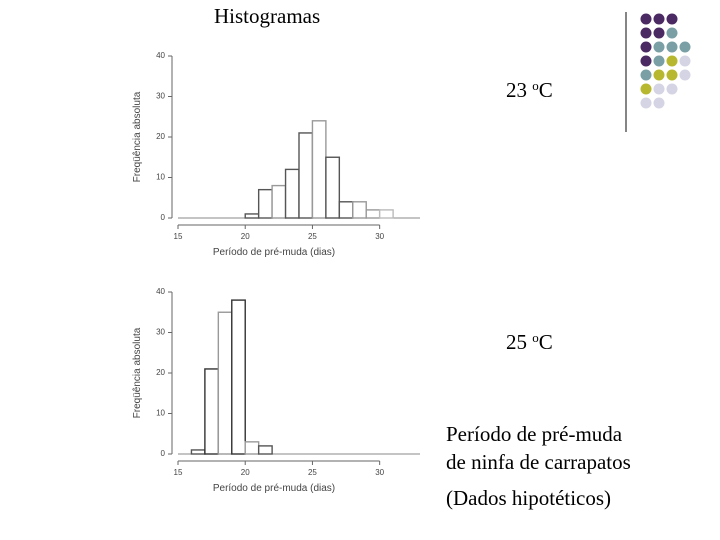 Image resolution: width=720 pixels, height=540 pixels. What do you see at coordinates (529, 90) in the screenshot?
I see `temperature-label-23: 23 oC` at bounding box center [529, 90].